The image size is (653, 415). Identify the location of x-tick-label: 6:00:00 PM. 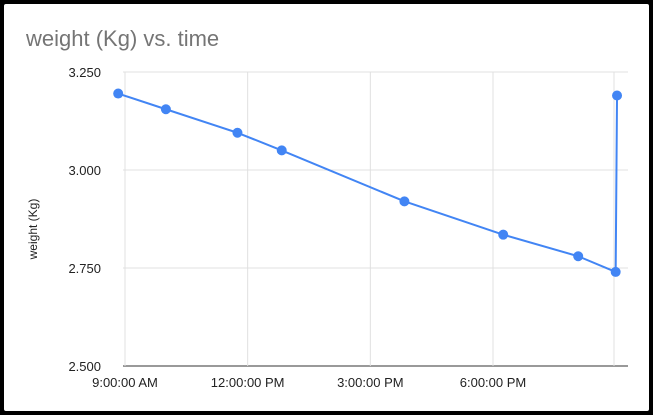
(493, 382).